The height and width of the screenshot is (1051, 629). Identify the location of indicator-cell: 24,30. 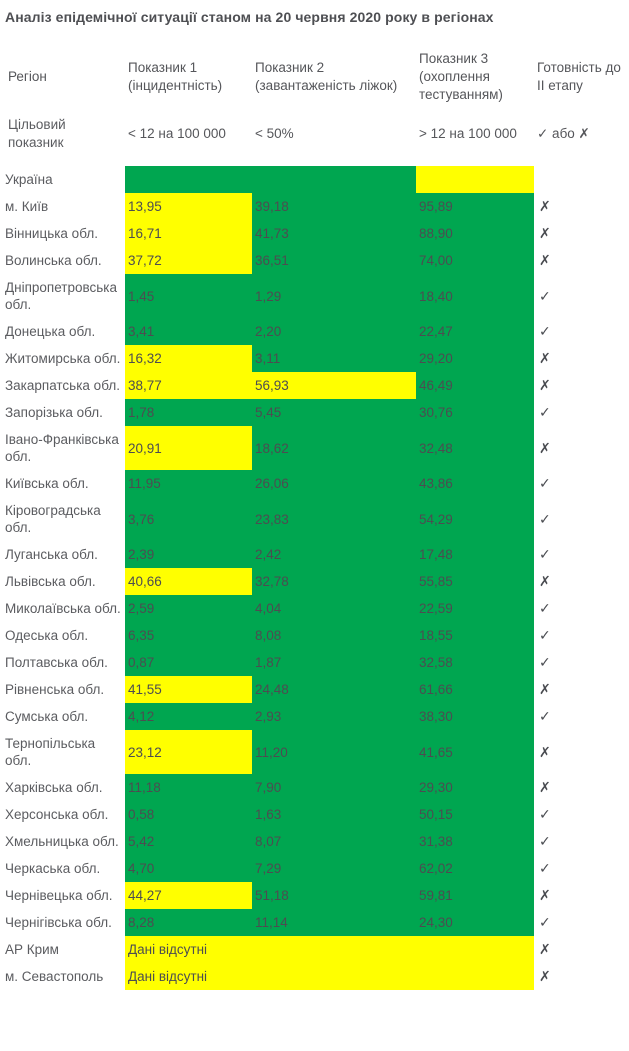
(475, 922).